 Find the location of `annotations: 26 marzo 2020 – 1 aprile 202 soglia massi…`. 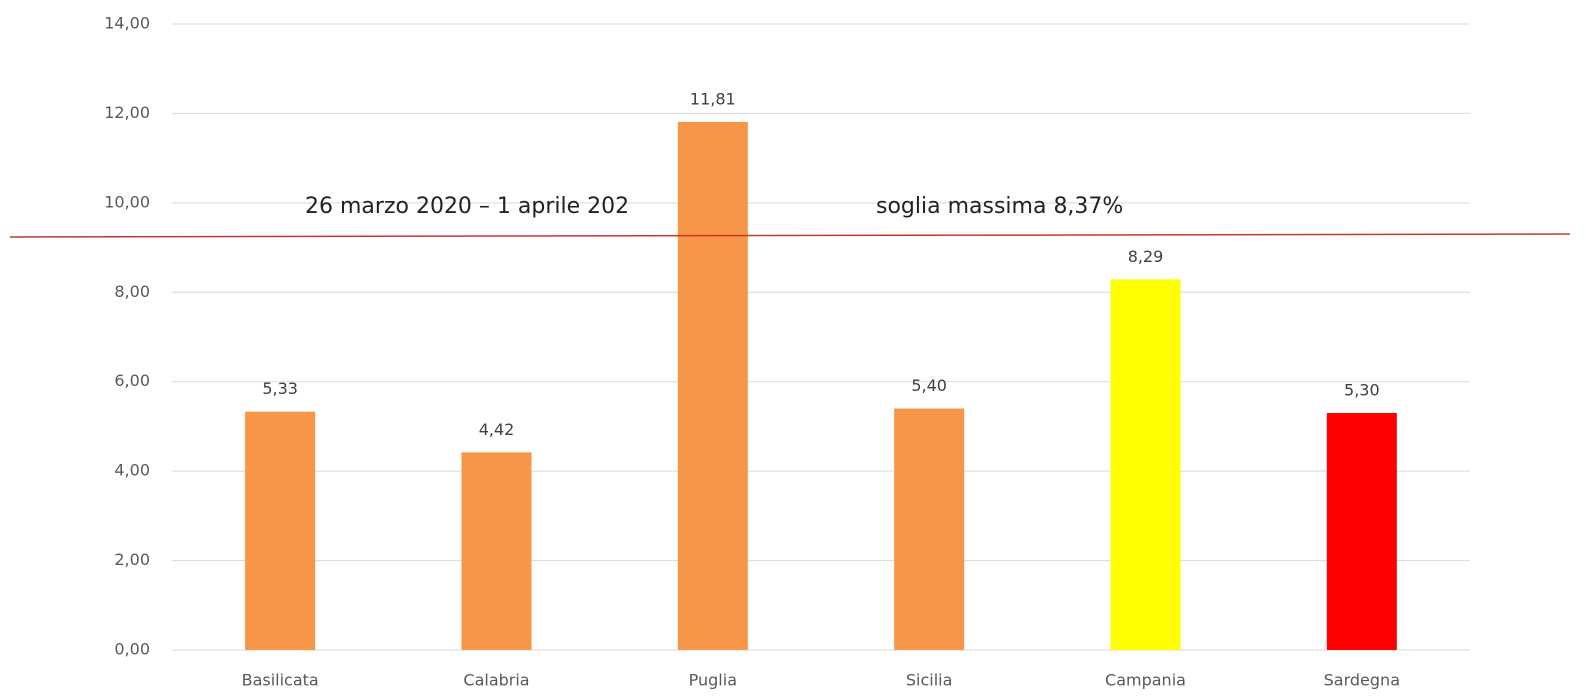

annotations: 26 marzo 2020 – 1 aprile 202 soglia massi… is located at coordinates (714, 206).